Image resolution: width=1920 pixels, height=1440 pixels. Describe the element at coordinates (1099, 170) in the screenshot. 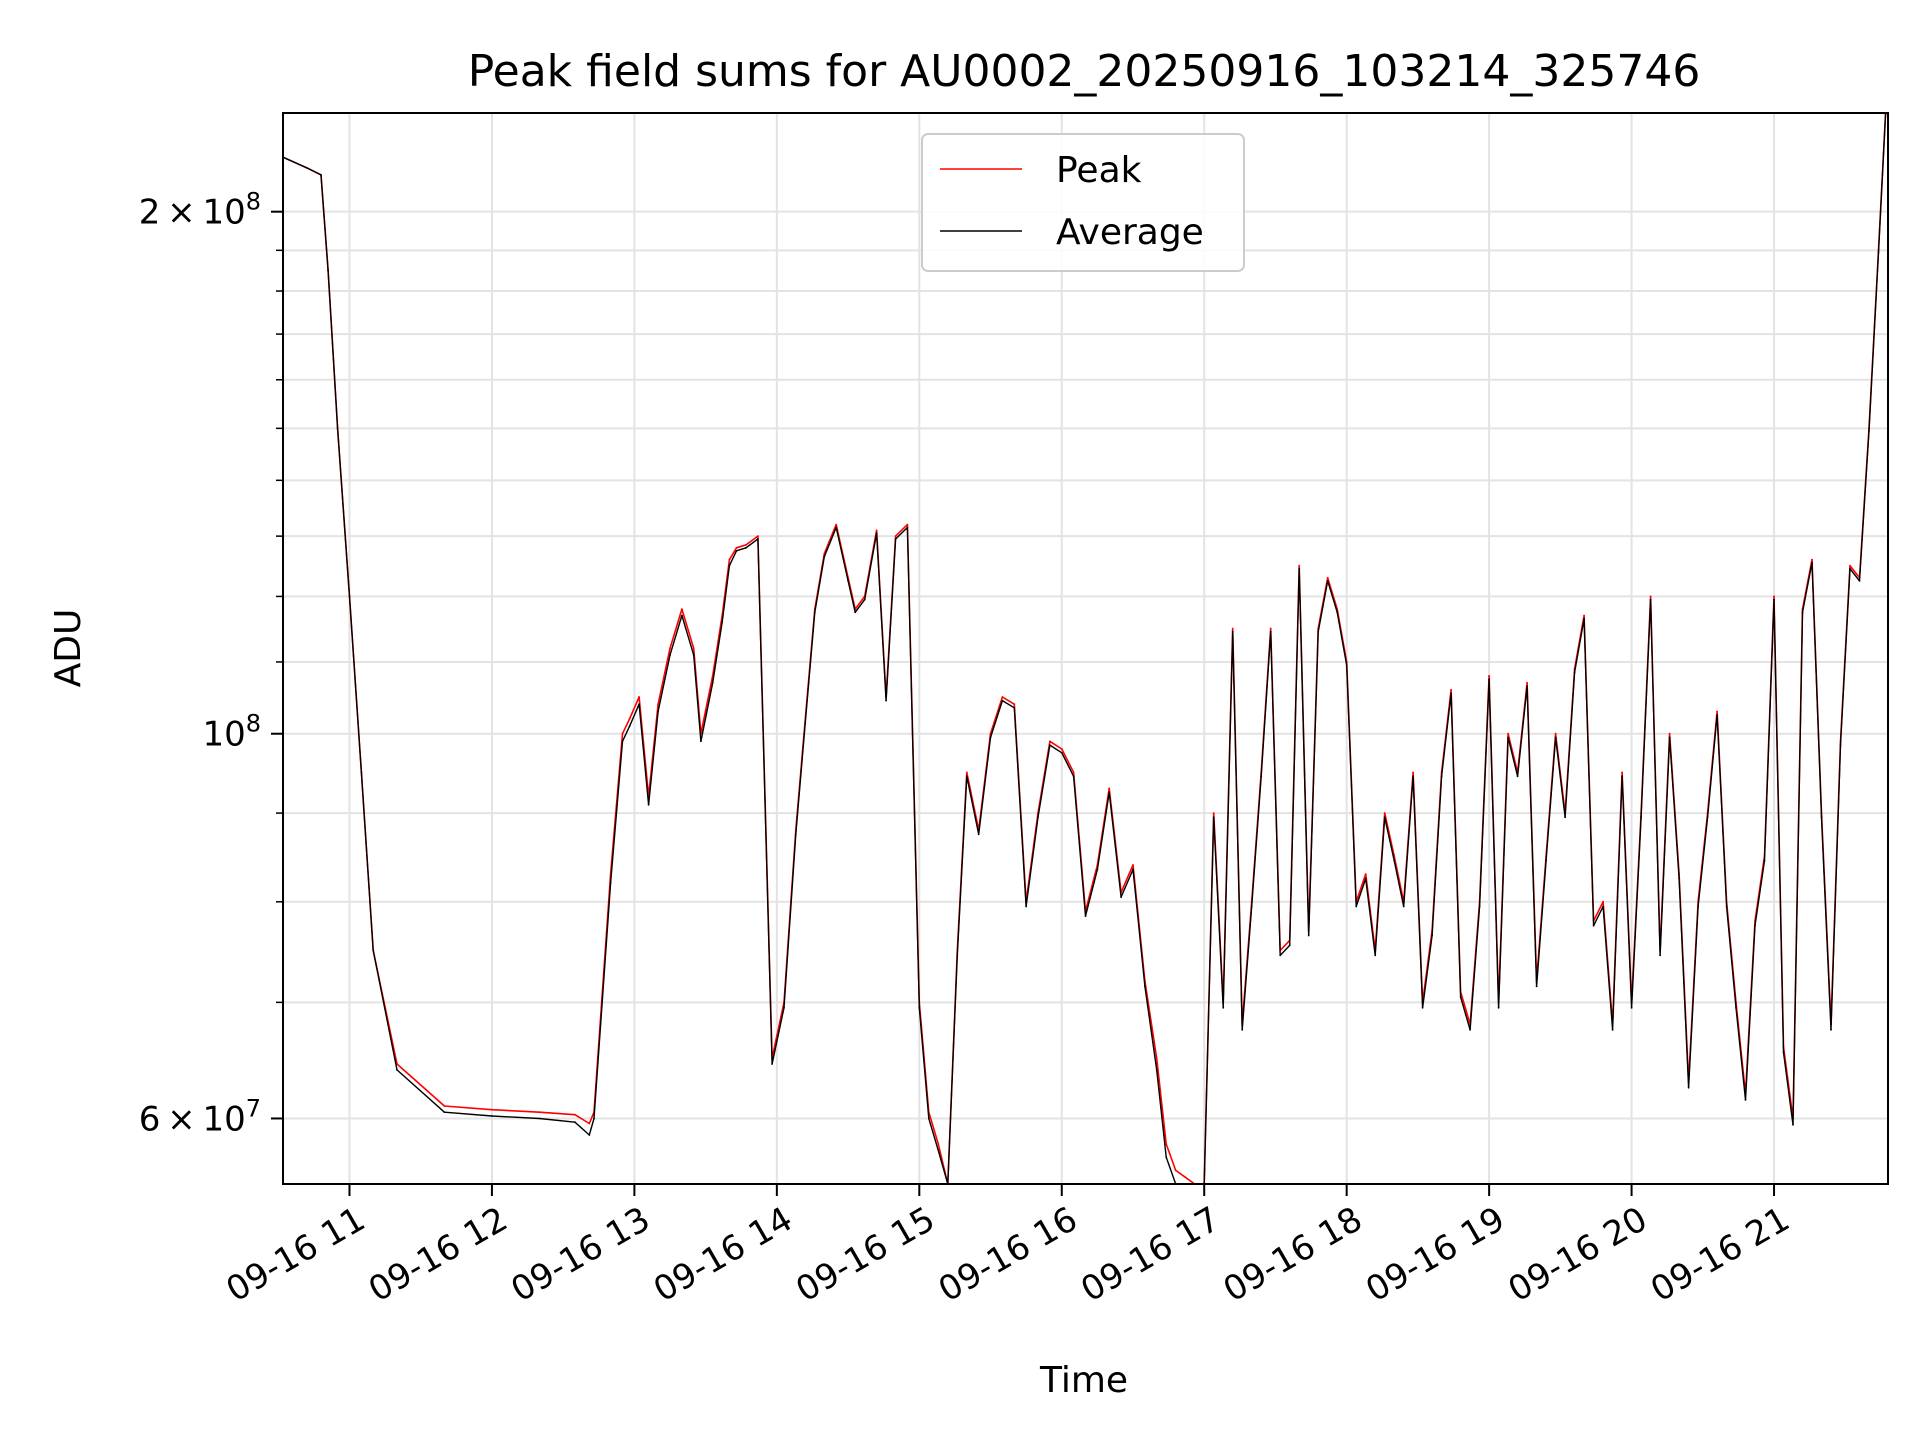

I see `legend-label-peak: Peak` at that location.